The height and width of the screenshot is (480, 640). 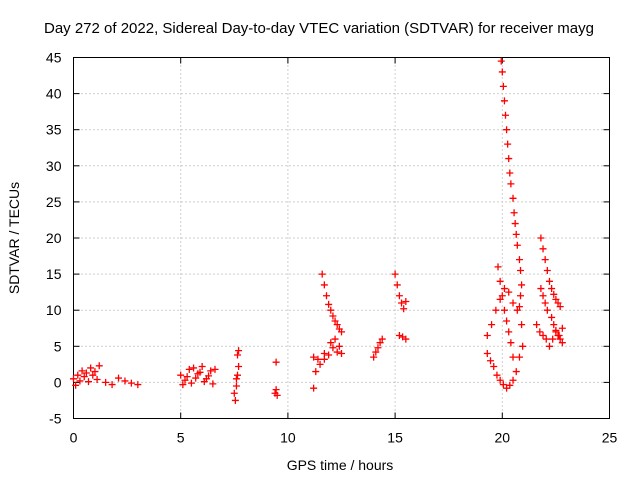 I want to click on series-sat-d, so click(x=198, y=373).